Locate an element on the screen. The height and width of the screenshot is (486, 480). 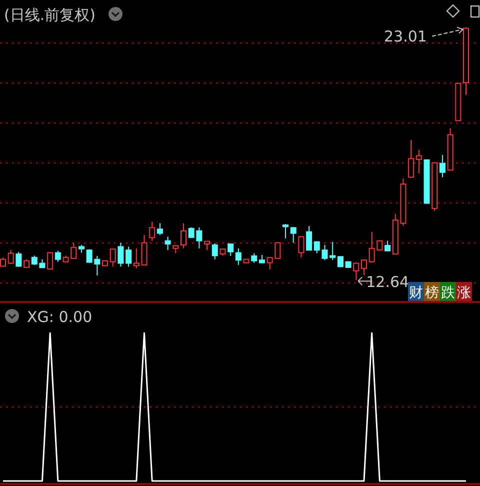
chart-title: (日线.前复权) is located at coordinates (50, 15).